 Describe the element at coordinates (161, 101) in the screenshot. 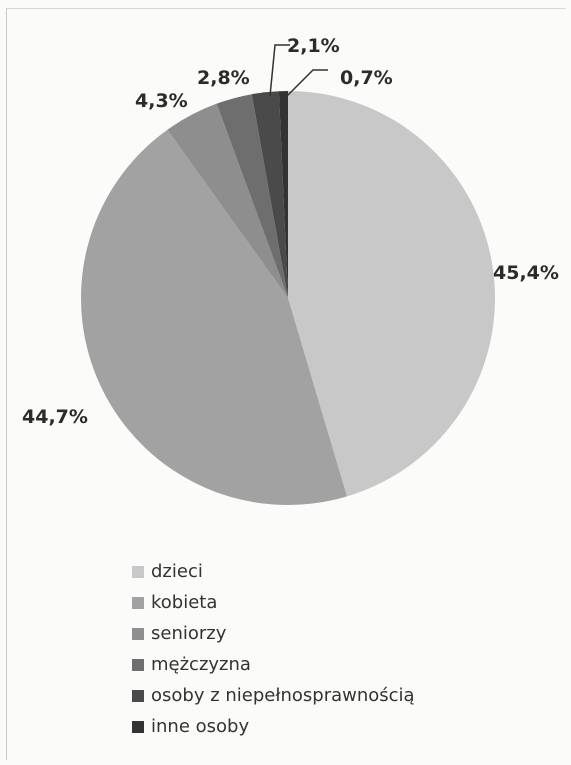

I see `data-label-seniorzy: 4,3%` at that location.